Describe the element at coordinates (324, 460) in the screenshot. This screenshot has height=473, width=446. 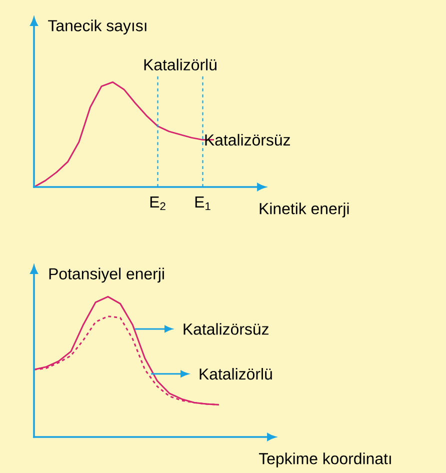
I see `x-axis-title: Tepkime koordinatı` at that location.